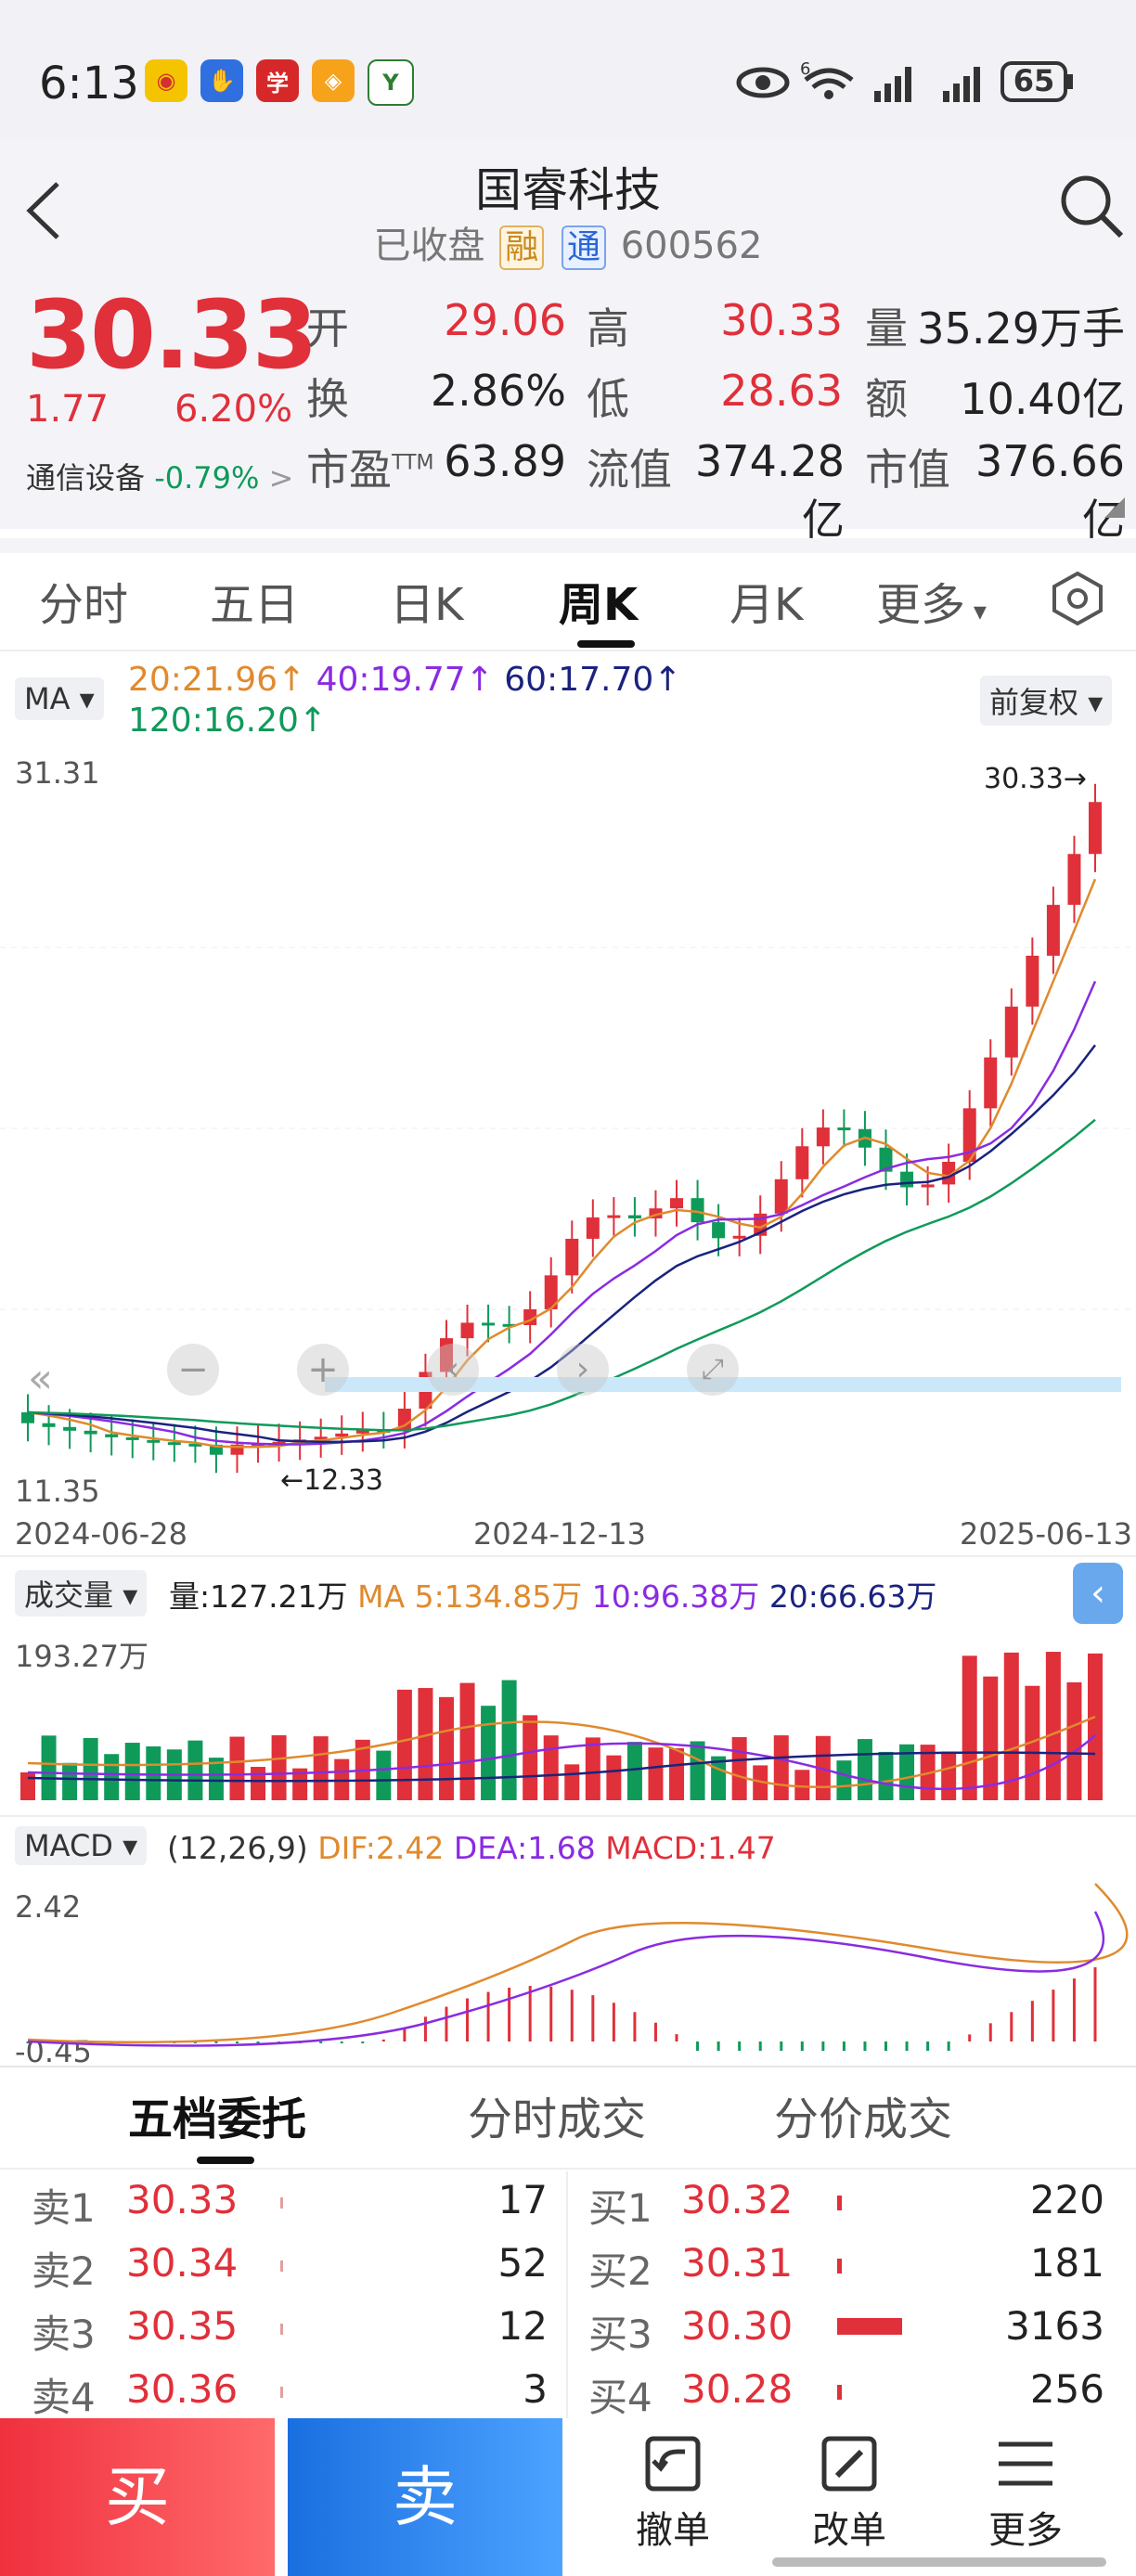 The width and height of the screenshot is (1136, 2576). I want to click on app-icon-blue: ✋, so click(221, 81).